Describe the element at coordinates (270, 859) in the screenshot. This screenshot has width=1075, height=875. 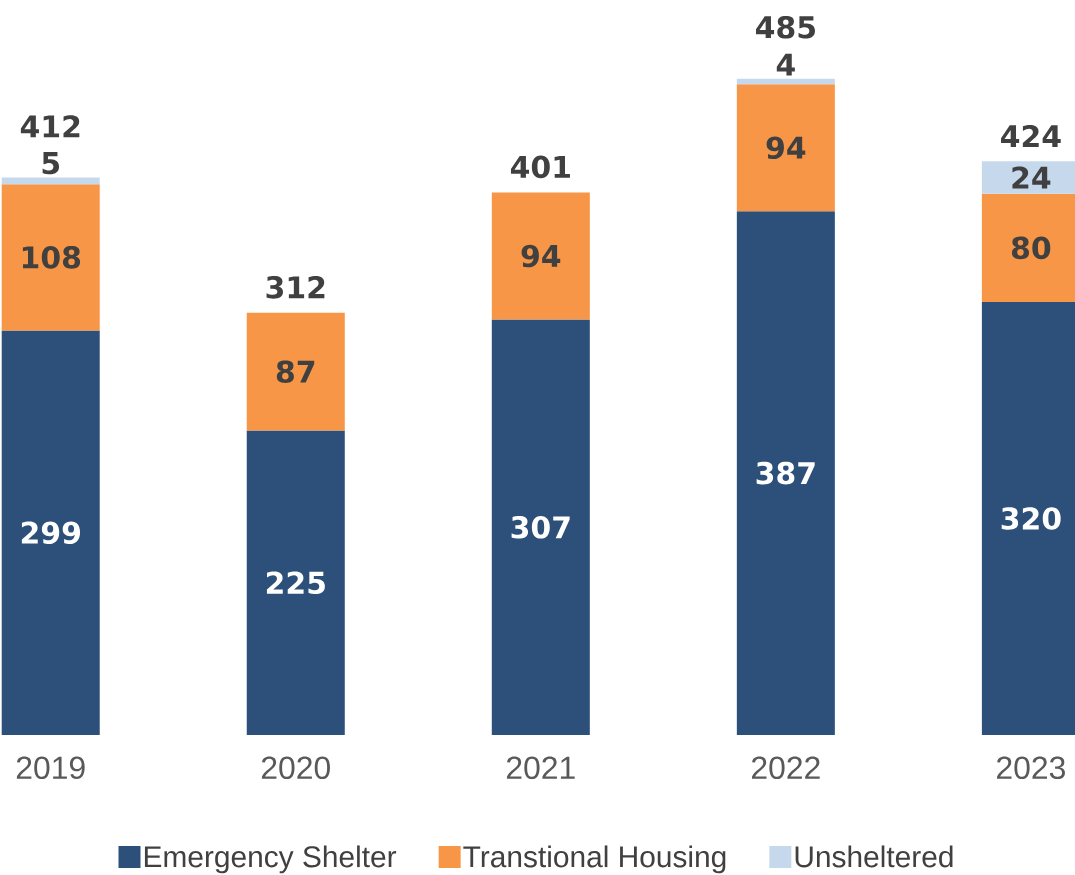
I see `legend-label: Emergency Shelter` at that location.